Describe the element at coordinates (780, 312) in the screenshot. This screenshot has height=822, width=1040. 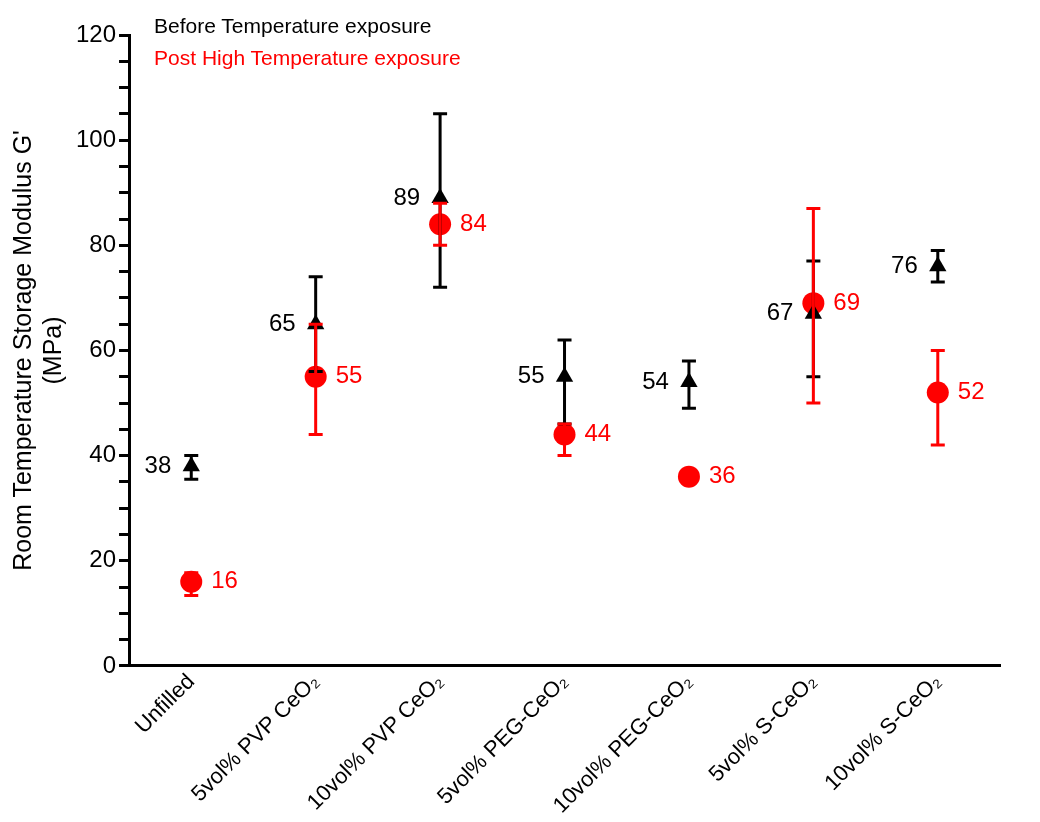
I see `data-label: 67` at that location.